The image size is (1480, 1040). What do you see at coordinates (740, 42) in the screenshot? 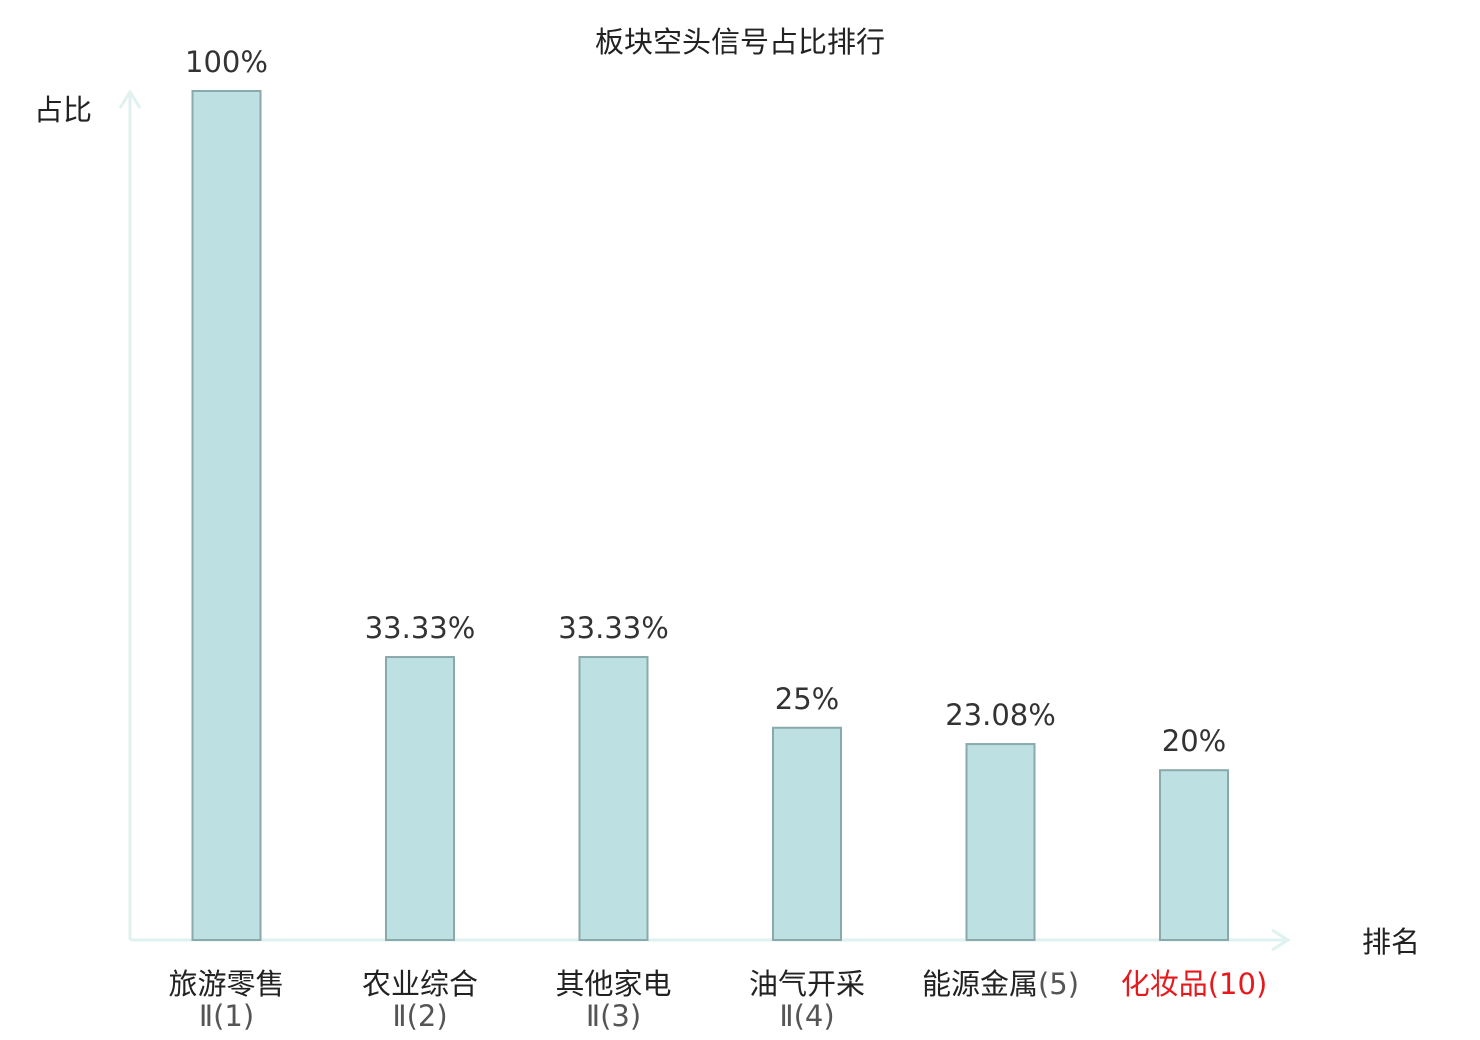
I see `chart-title: 板块空头信号占比排行` at bounding box center [740, 42].